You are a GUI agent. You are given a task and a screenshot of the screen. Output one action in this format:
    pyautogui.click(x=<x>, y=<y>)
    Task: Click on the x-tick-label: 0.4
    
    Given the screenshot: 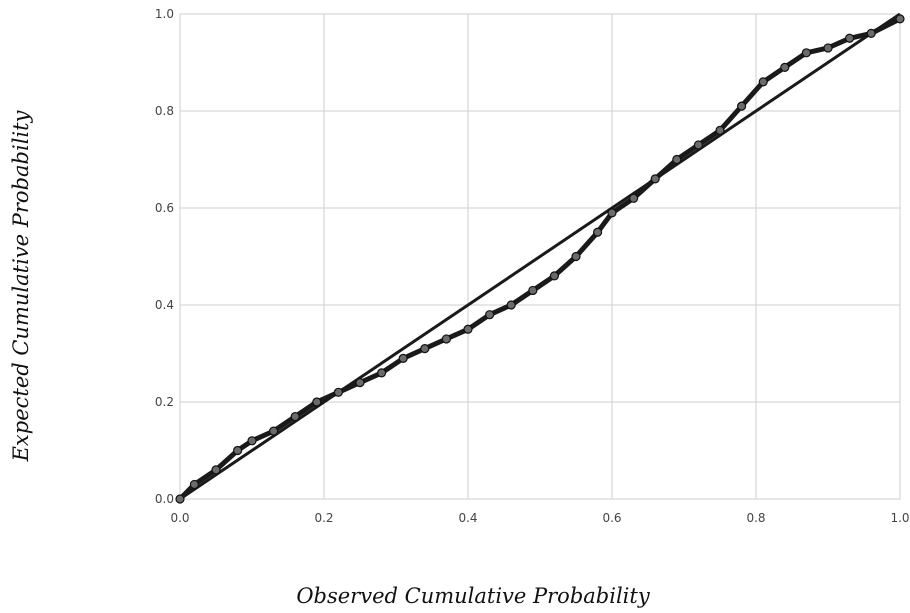 What is the action you would take?
    pyautogui.click(x=467, y=518)
    